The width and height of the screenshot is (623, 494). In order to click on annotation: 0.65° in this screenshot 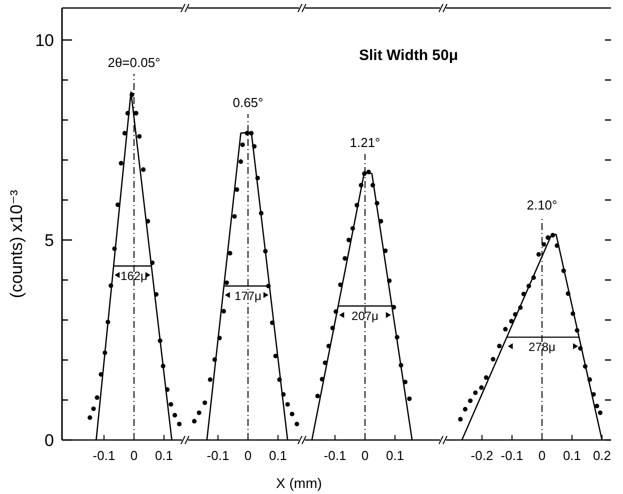, I will do `click(248, 102)`.